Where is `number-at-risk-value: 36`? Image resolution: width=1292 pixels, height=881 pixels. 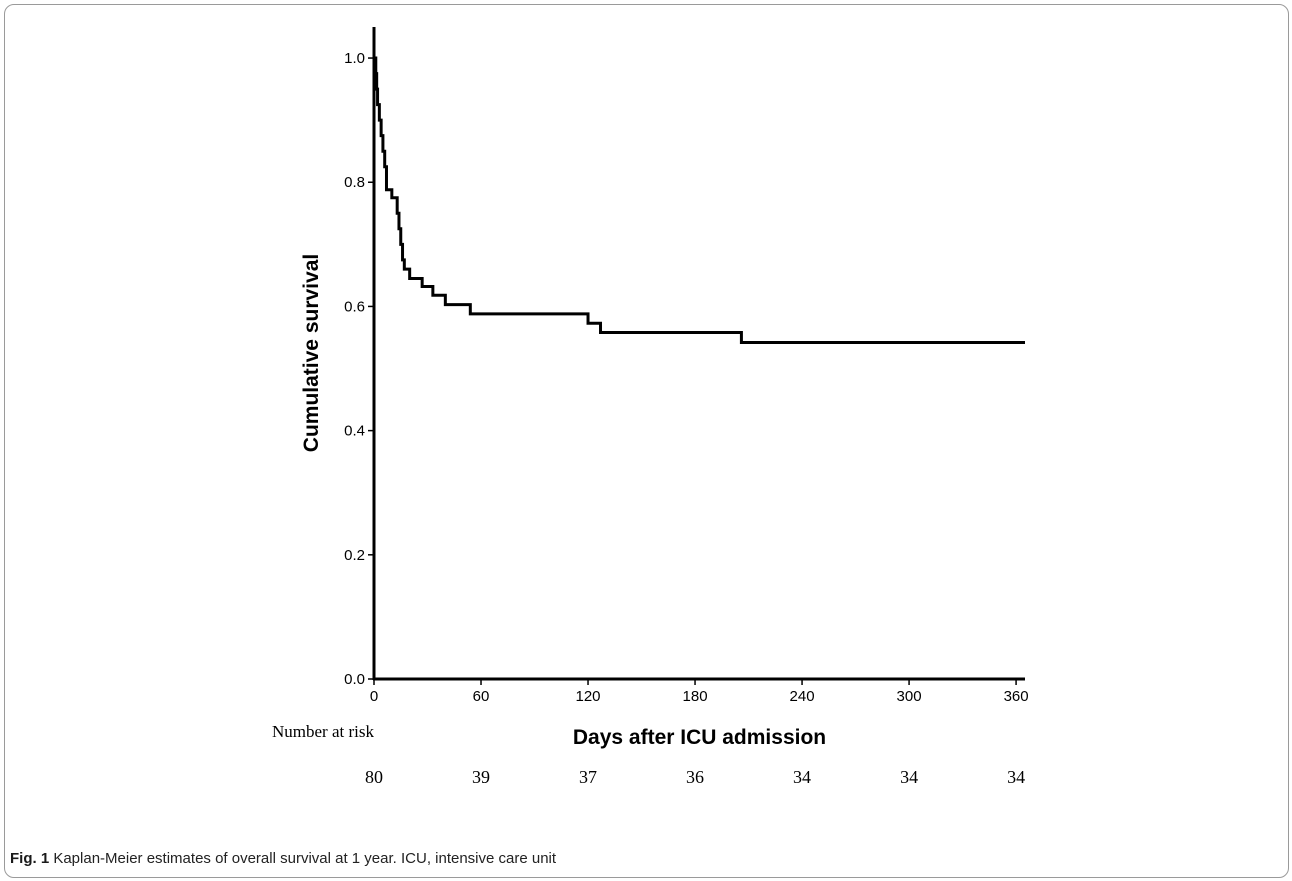
number-at-risk-value: 36 is located at coordinates (695, 777).